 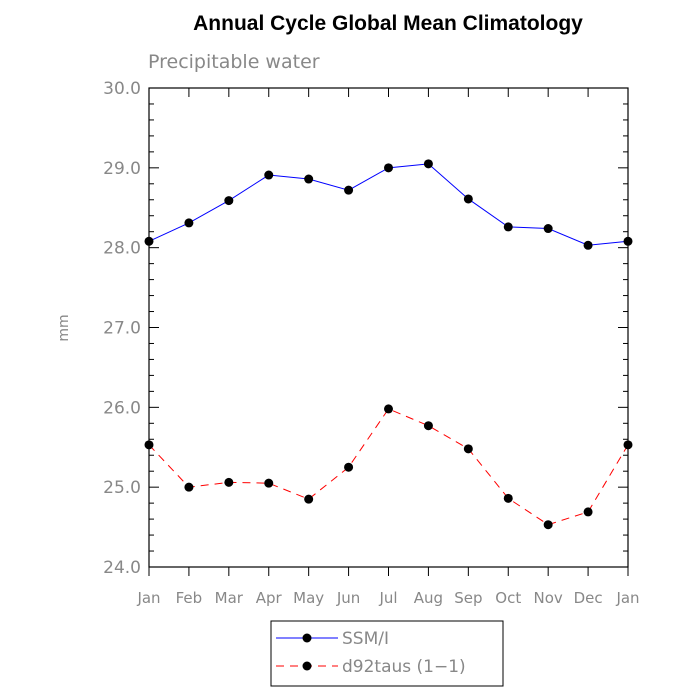 I want to click on y-tick-label: 29.0, so click(x=122, y=169).